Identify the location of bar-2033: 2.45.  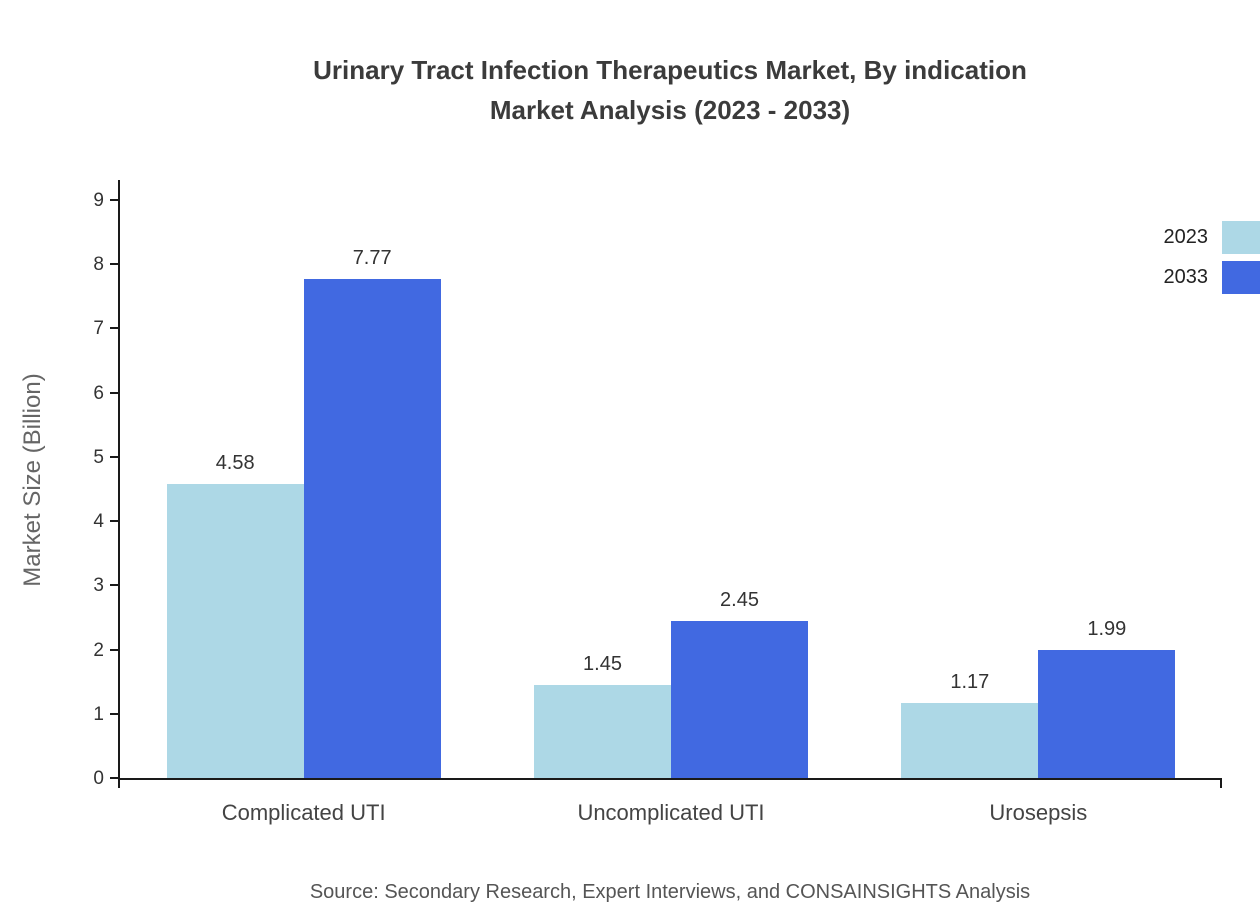
(739, 683).